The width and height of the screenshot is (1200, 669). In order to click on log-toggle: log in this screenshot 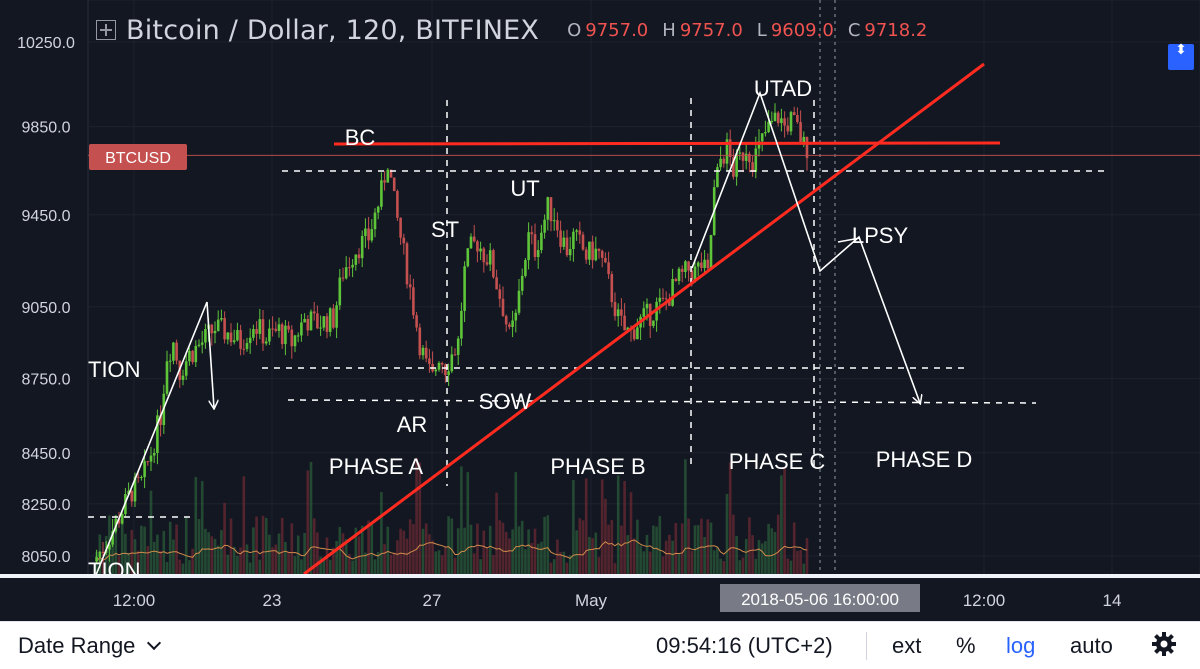, I will do `click(1021, 645)`.